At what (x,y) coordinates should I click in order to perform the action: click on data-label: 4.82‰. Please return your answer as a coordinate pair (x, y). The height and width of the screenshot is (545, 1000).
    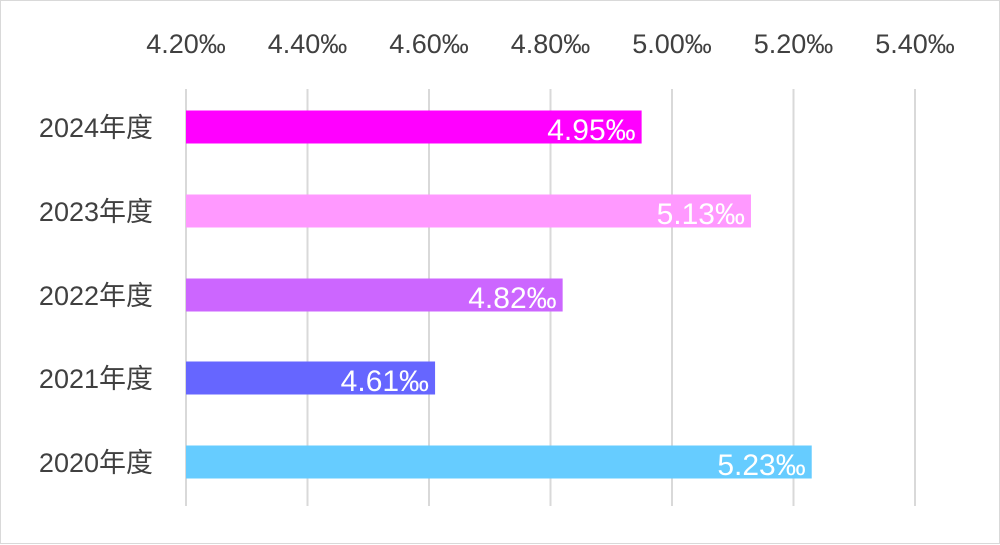
    Looking at the image, I should click on (512, 298).